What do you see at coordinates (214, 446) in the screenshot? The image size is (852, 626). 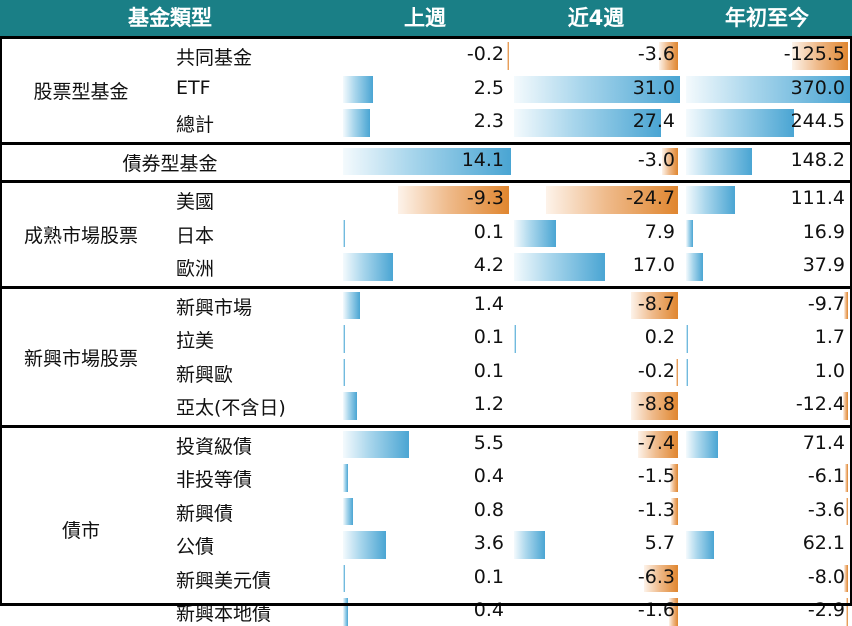 I see `row-label: 投資級債` at bounding box center [214, 446].